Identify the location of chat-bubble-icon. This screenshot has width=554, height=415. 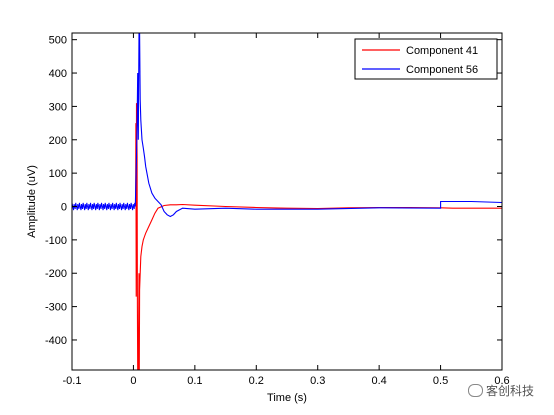
(475, 390).